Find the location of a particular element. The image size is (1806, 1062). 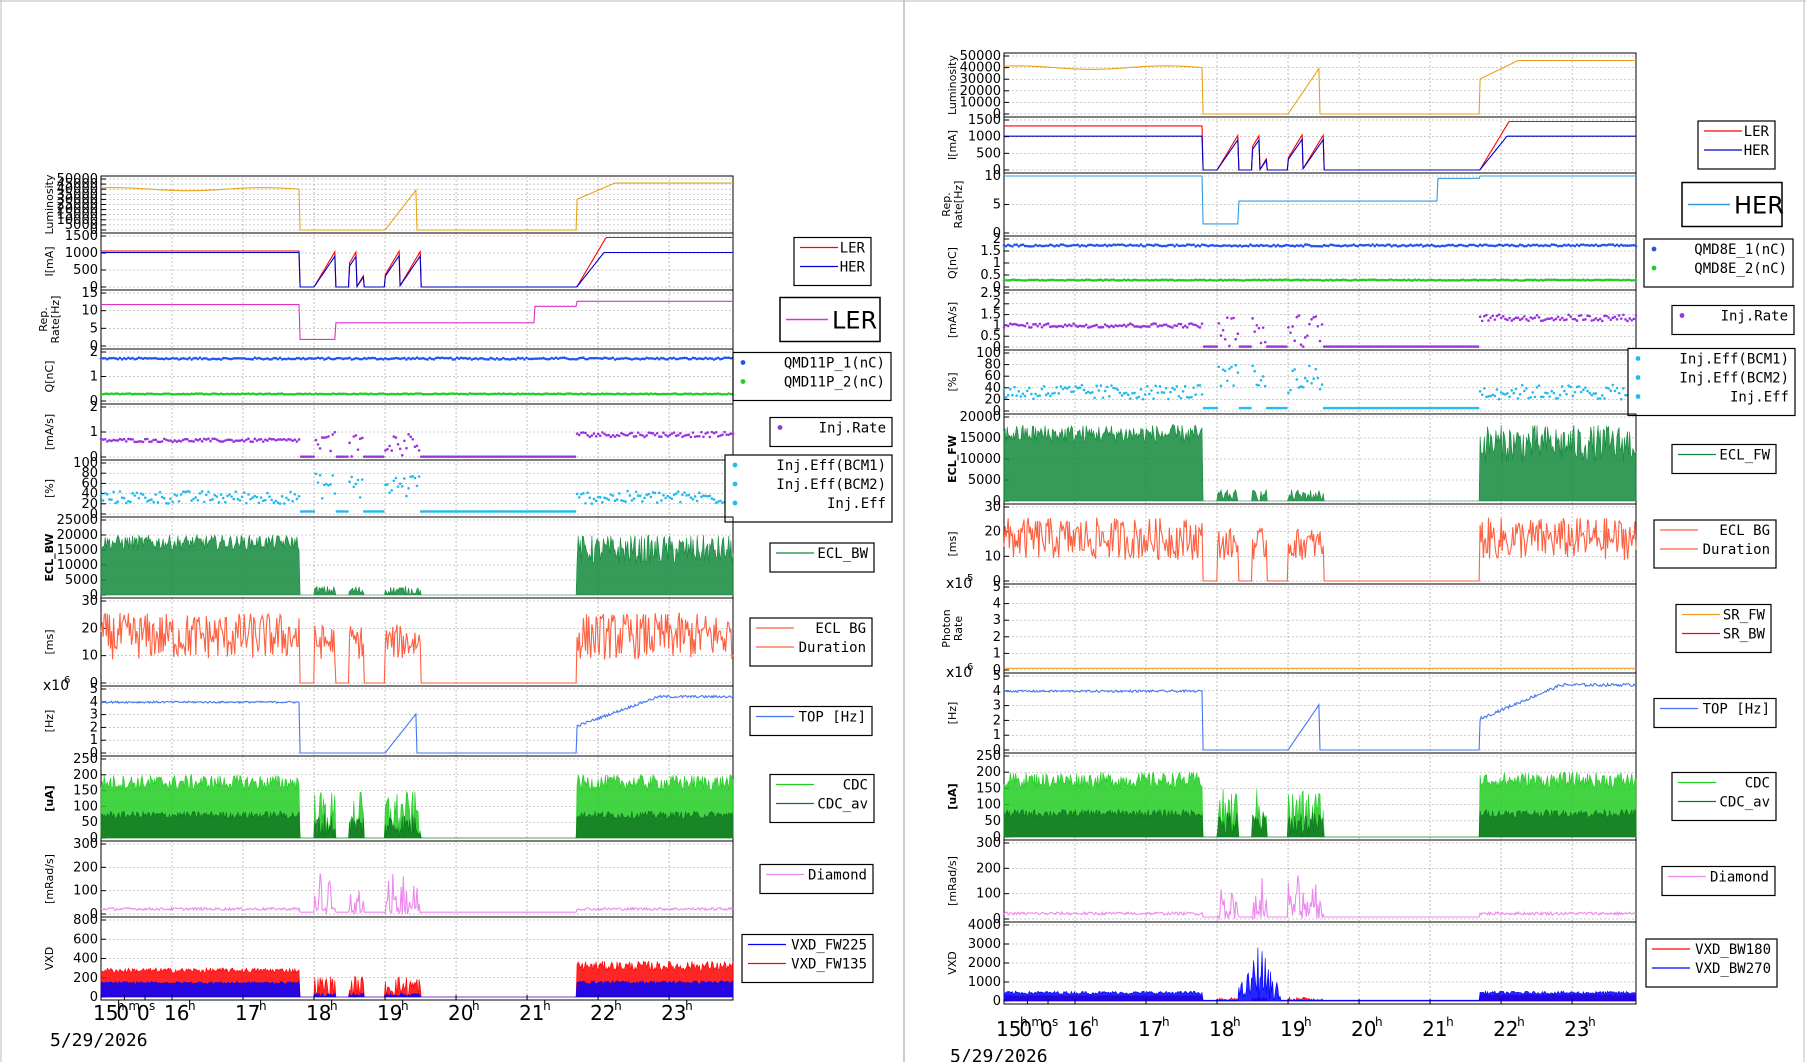

y-axis-label: Luminosity is located at coordinates (952, 85).